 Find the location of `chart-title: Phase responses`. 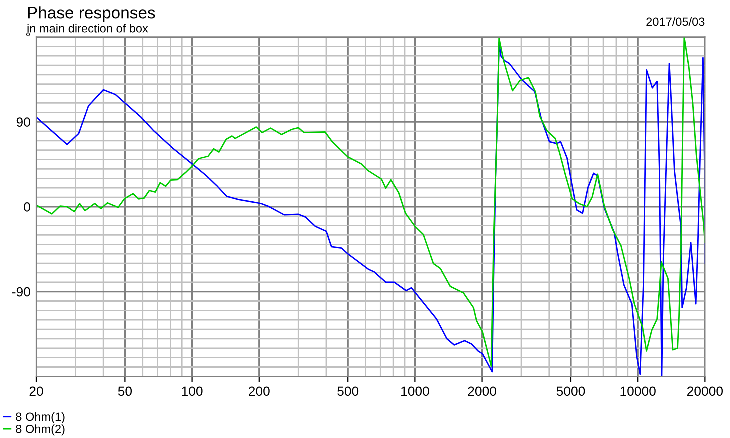

chart-title: Phase responses is located at coordinates (92, 14).